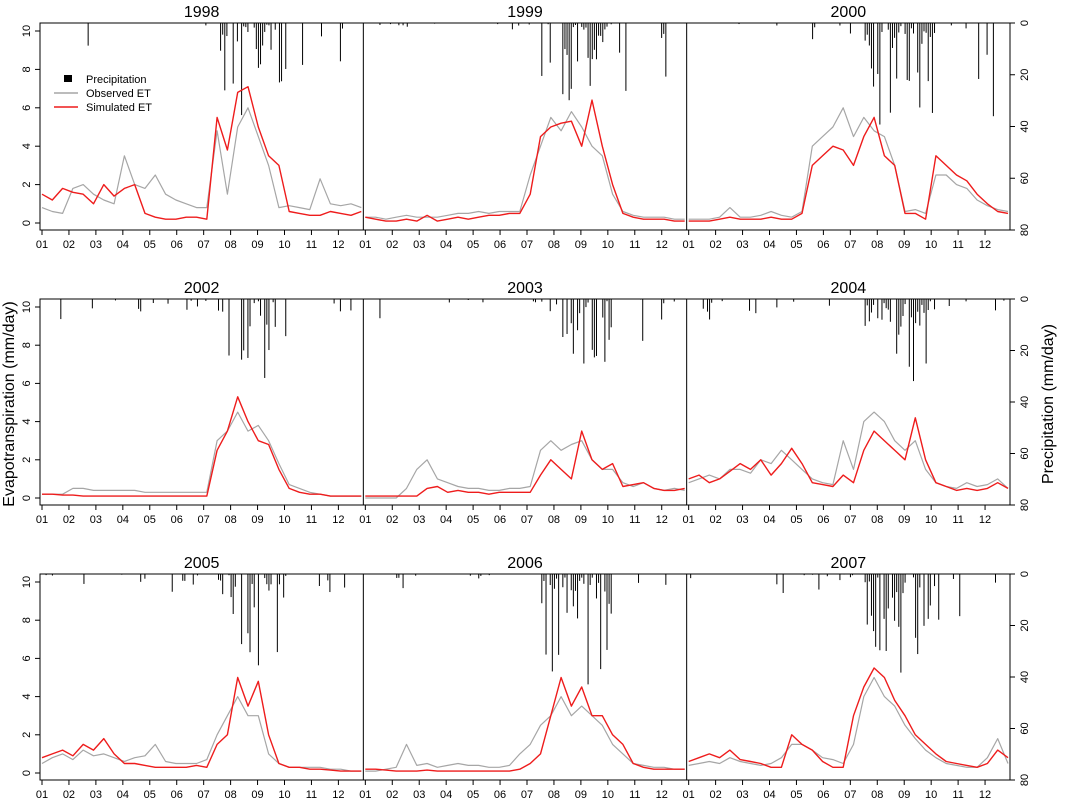  I want to click on panel-2002: 2002 01 02 03 04 05 06 07 08 09 10 11 12, so click(199, 403).